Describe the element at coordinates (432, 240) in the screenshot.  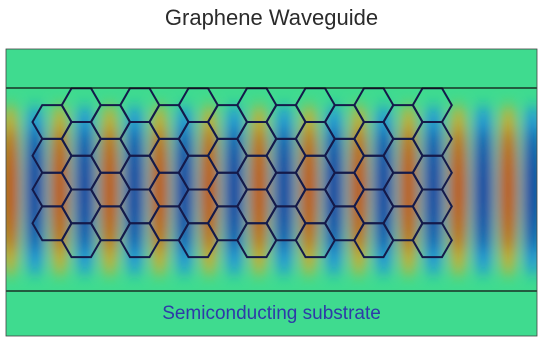
I see `graphene-hexagon` at that location.